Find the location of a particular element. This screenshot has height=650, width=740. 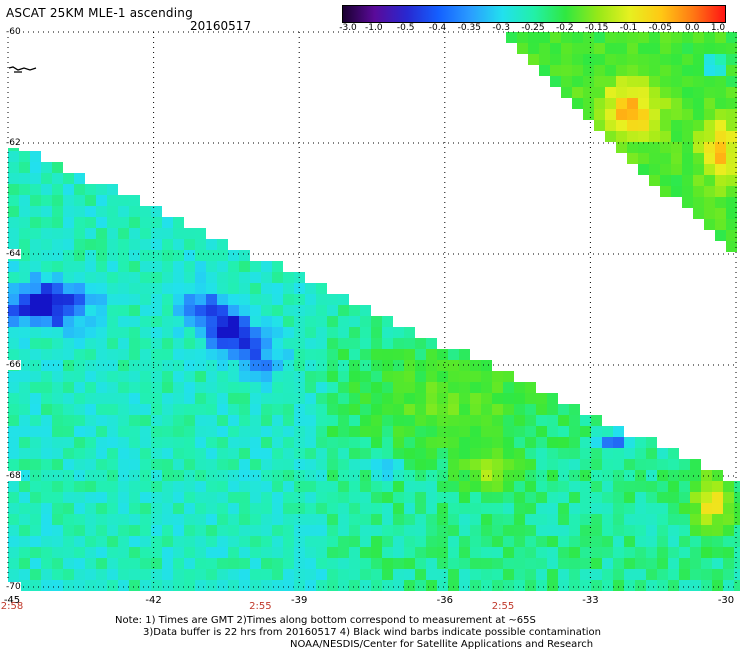

map-title: ASCAT 25KM MLE-1 ascending is located at coordinates (99, 13).